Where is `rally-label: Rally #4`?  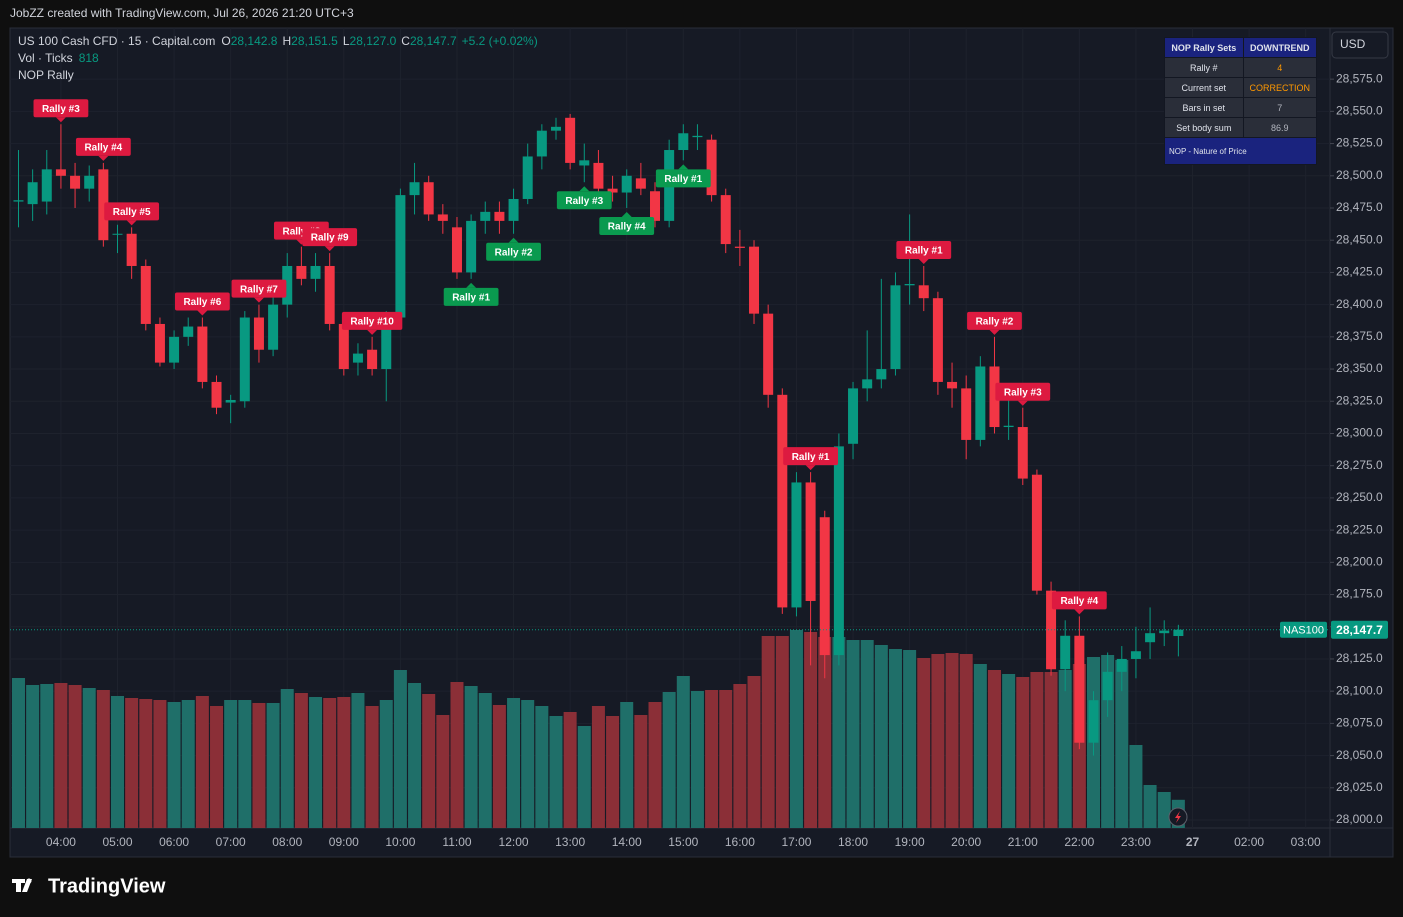
rally-label: Rally #4 is located at coordinates (1079, 603).